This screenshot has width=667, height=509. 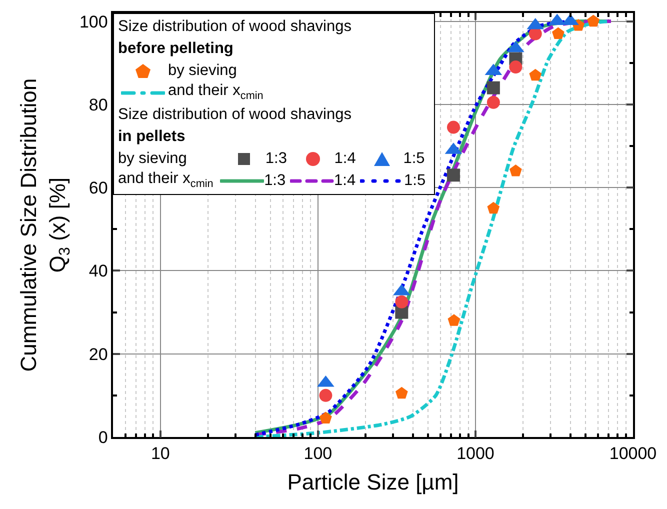 I want to click on legend-label: by sieving, so click(x=202, y=71).